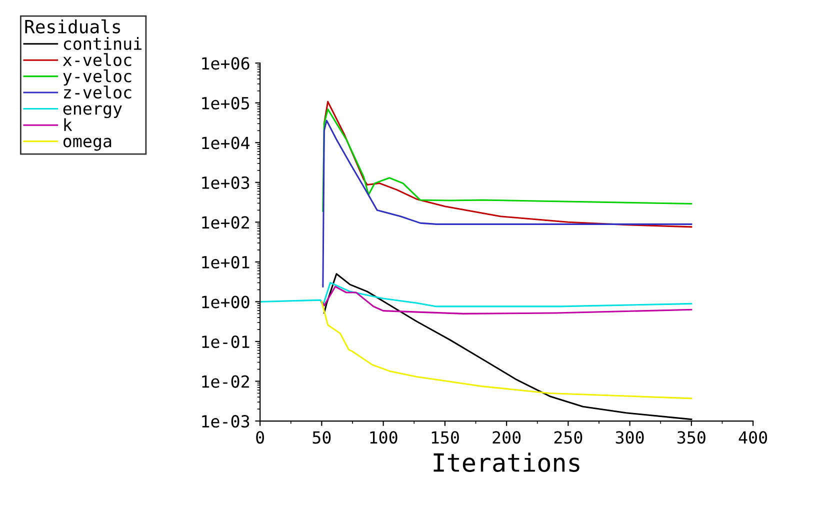 This screenshot has height=515, width=823. What do you see at coordinates (226, 63) in the screenshot?
I see `y-tick-label: 1e+06` at bounding box center [226, 63].